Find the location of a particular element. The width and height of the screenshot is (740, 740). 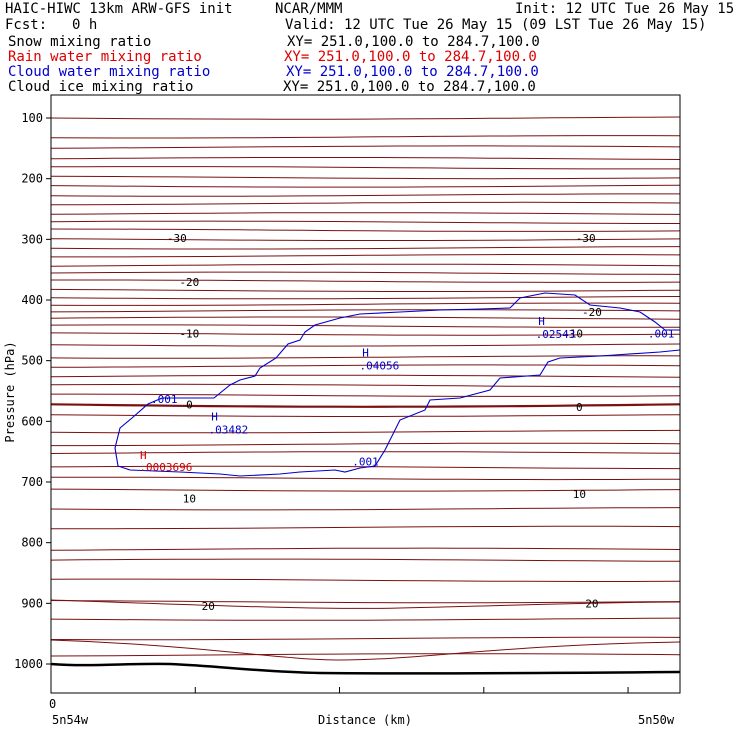

rain-max-marker: H is located at coordinates (143, 455).